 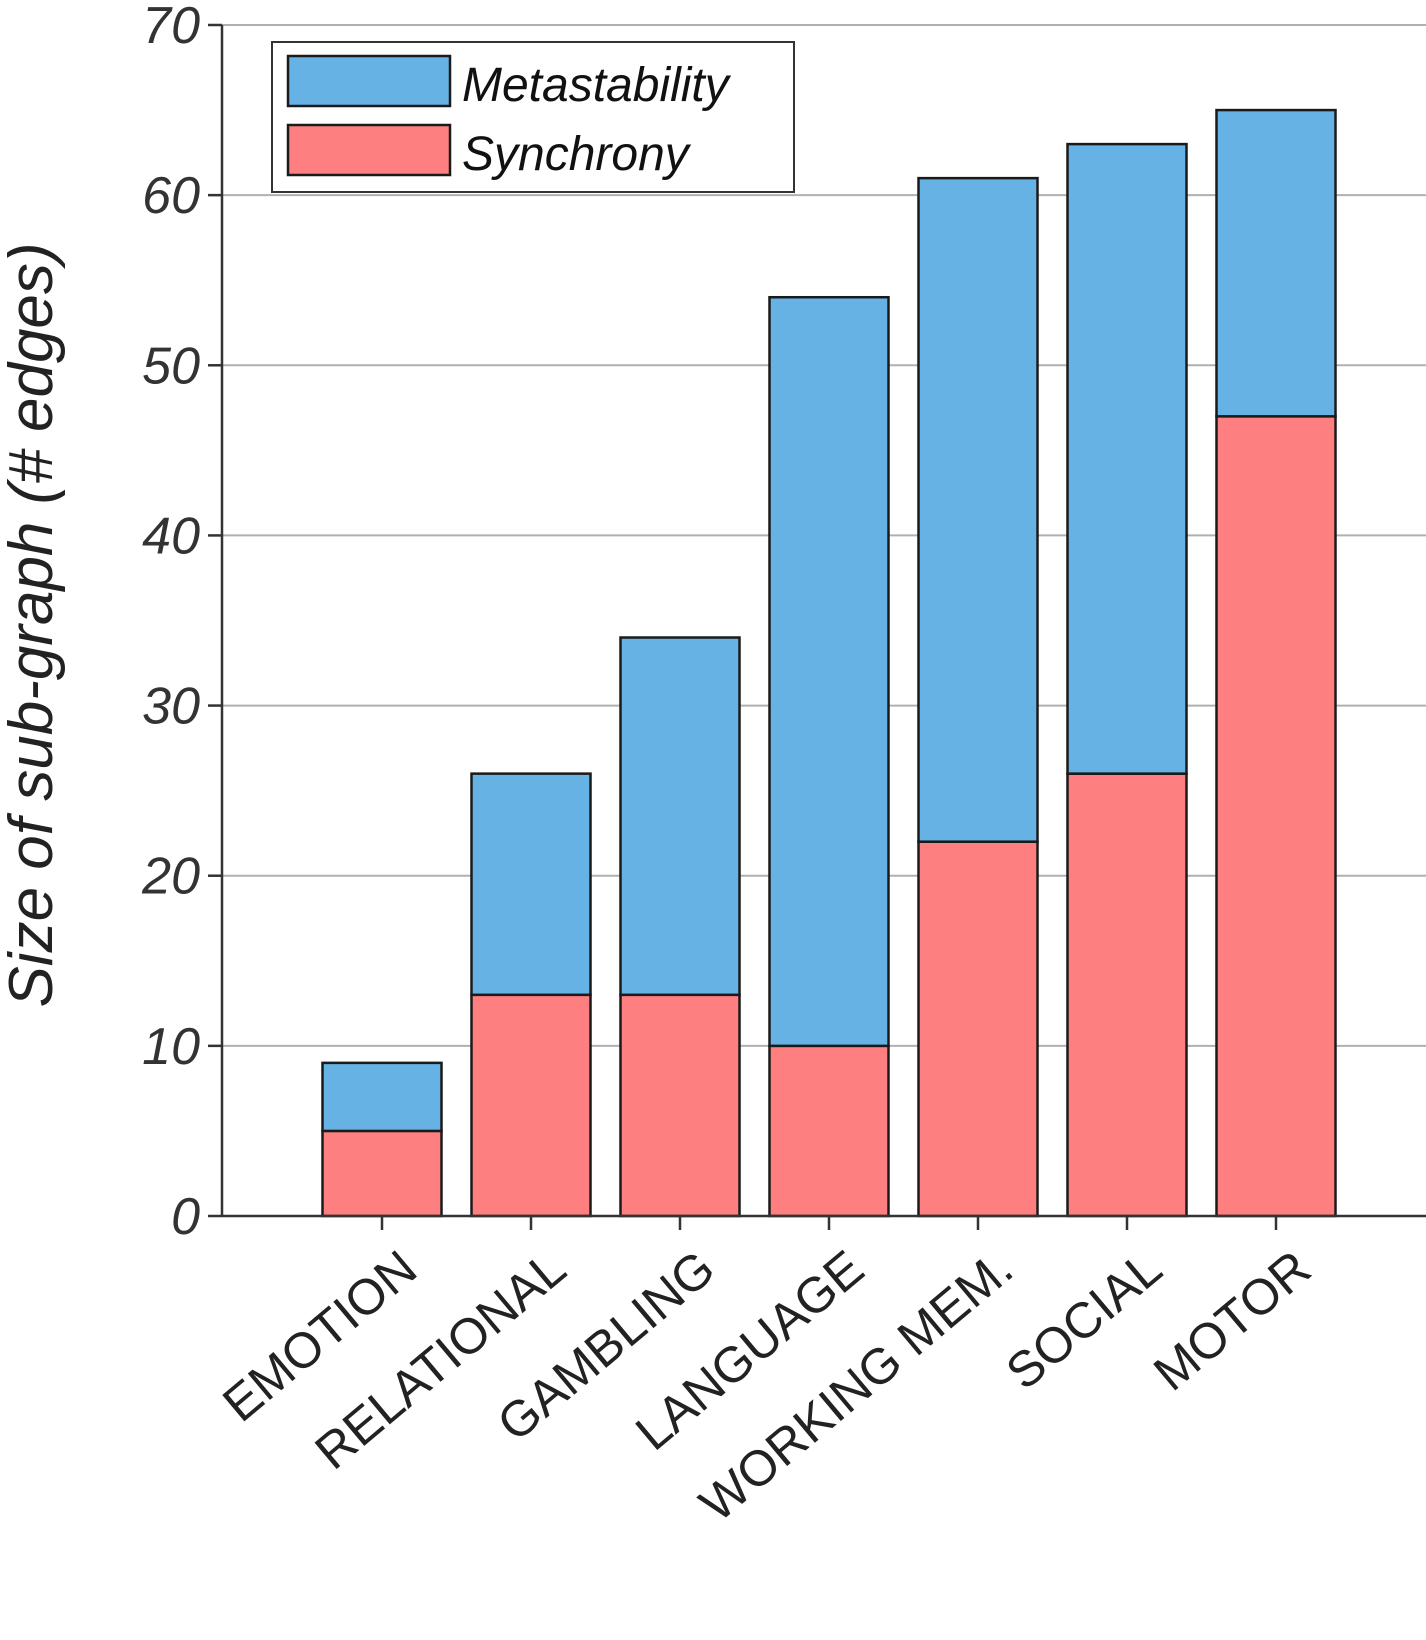 What do you see at coordinates (1276, 816) in the screenshot?
I see `bar-motor-synchrony` at bounding box center [1276, 816].